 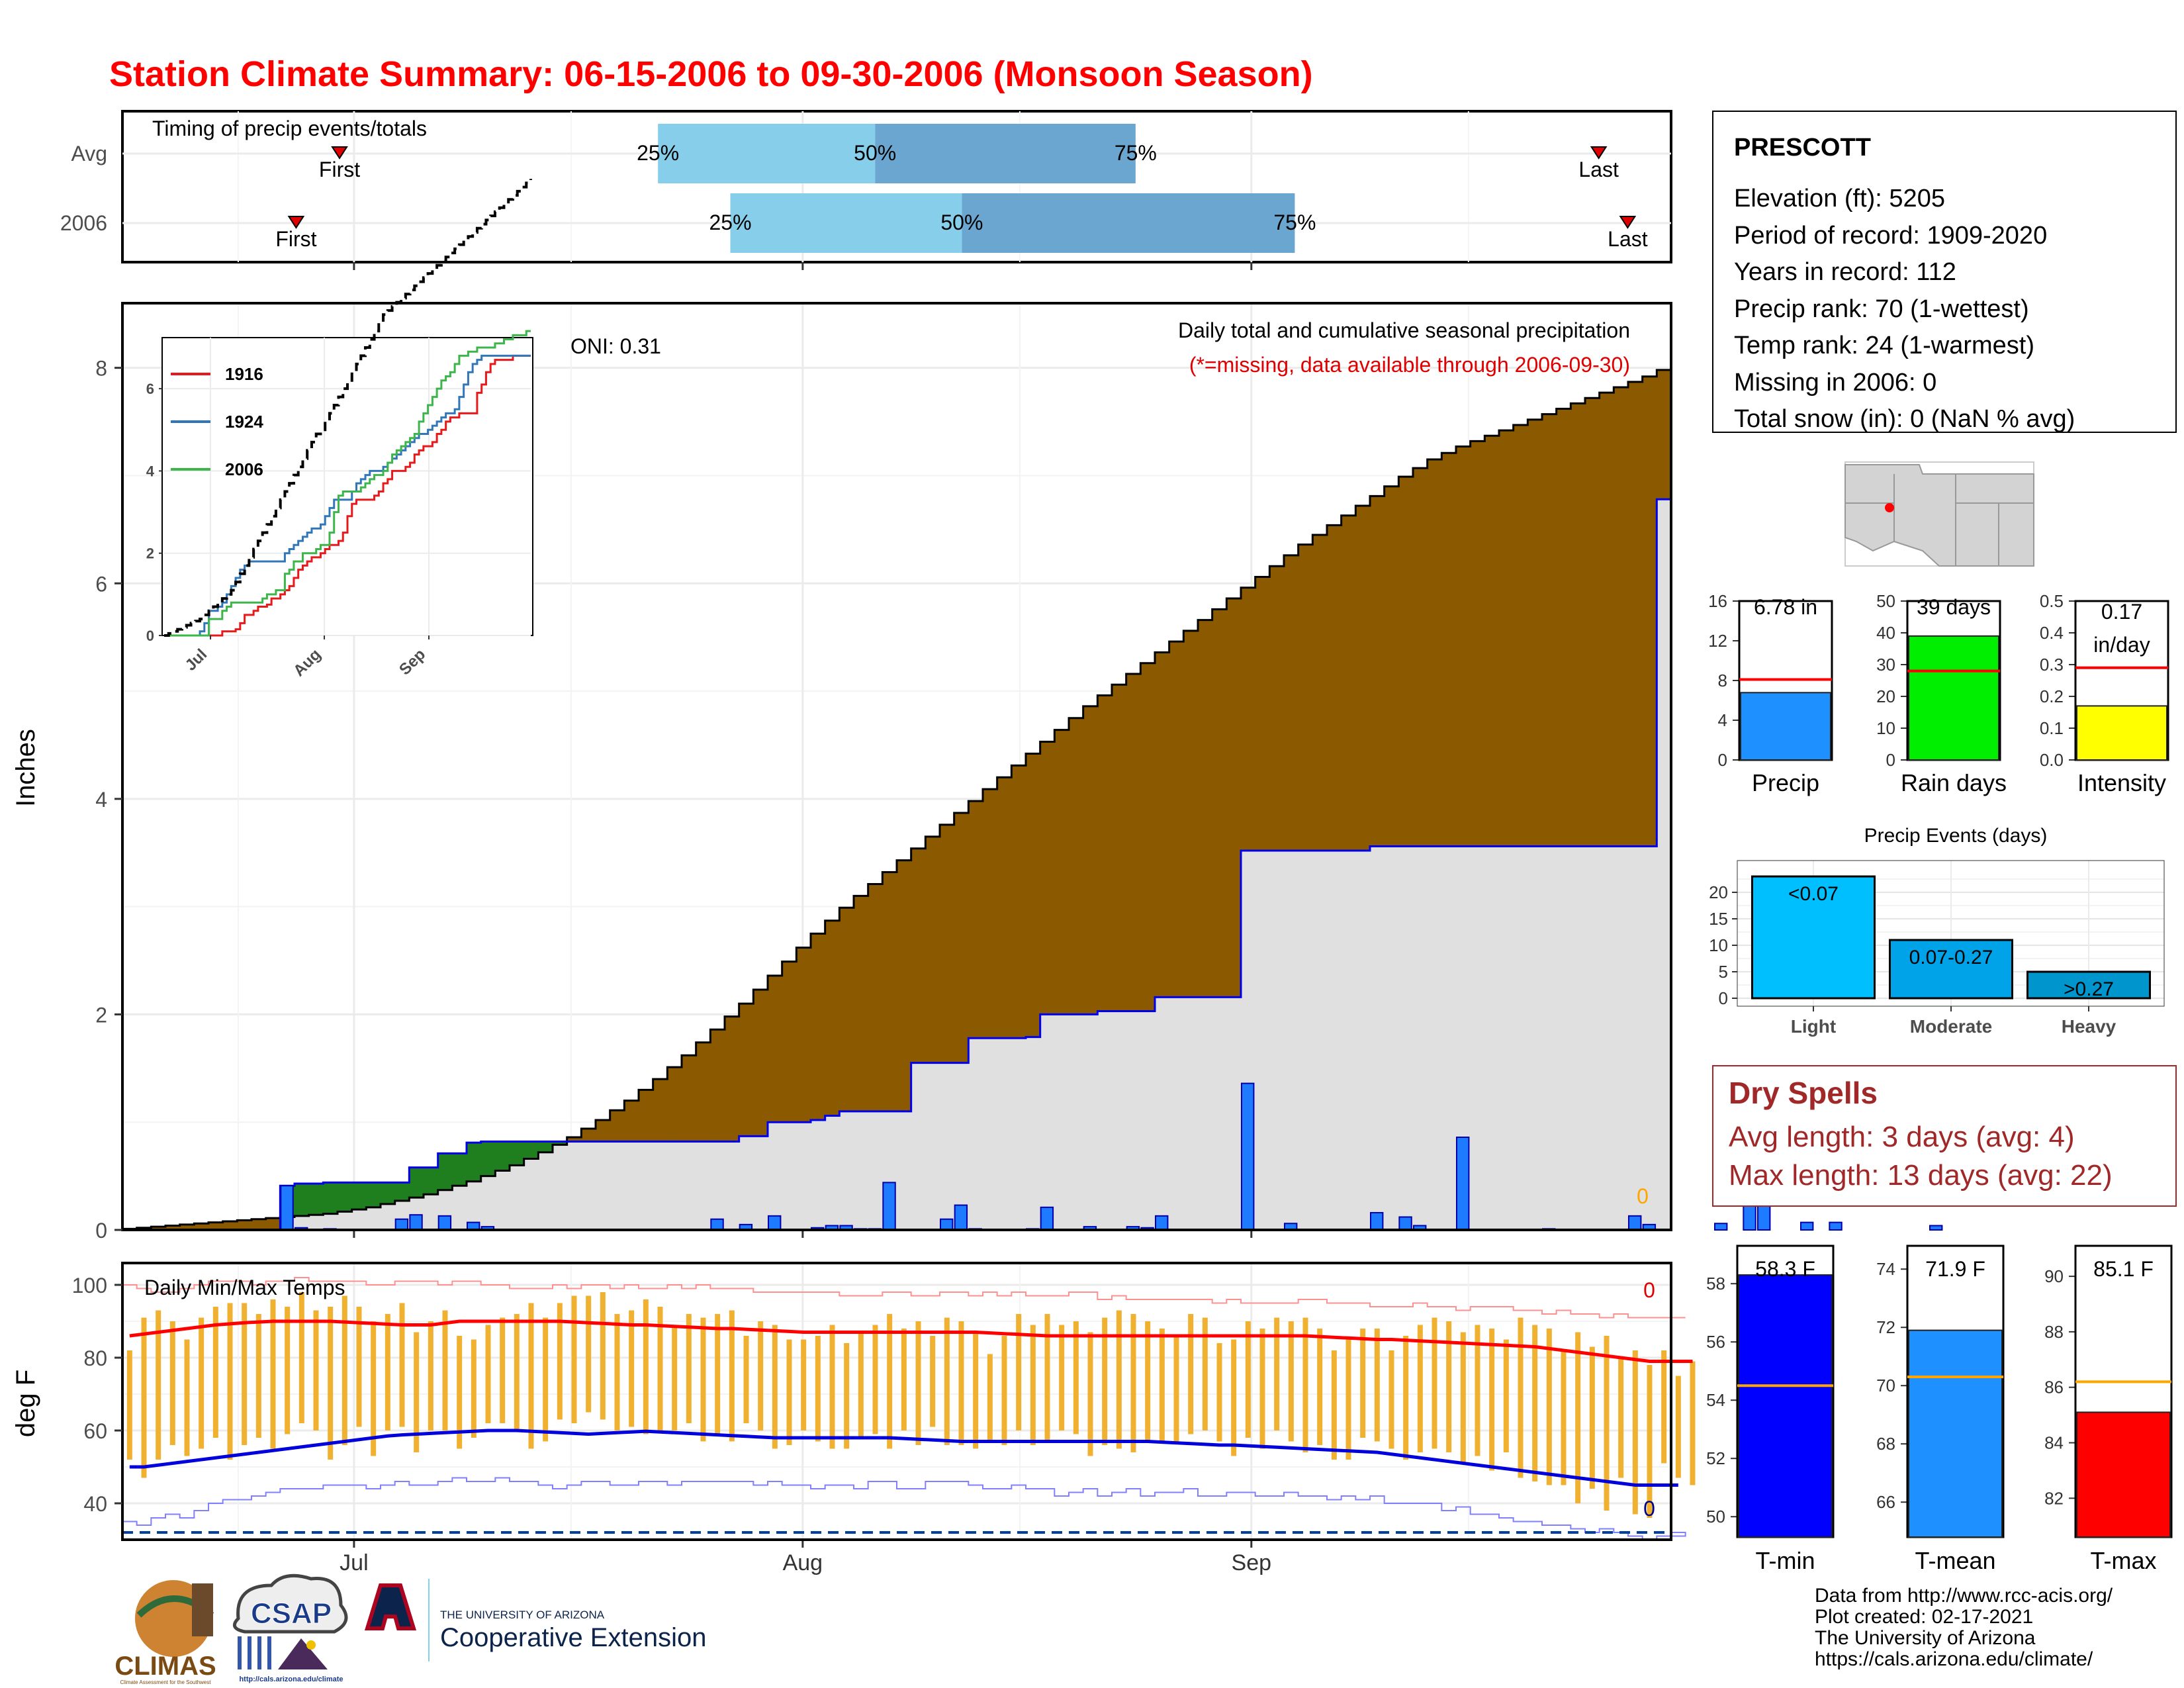 What do you see at coordinates (1628, 239) in the screenshot?
I see `timing-label-y2006-last: Last` at bounding box center [1628, 239].